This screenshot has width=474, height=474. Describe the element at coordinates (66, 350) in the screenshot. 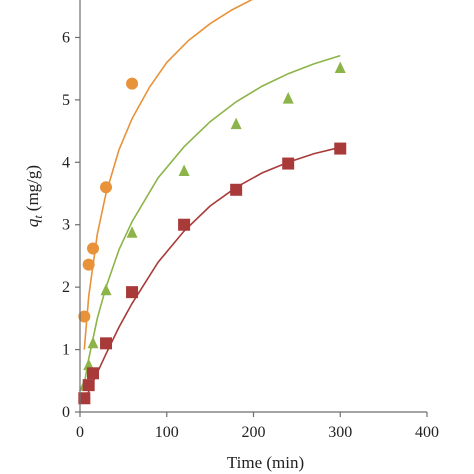

I see `y-tick-label: 1` at that location.